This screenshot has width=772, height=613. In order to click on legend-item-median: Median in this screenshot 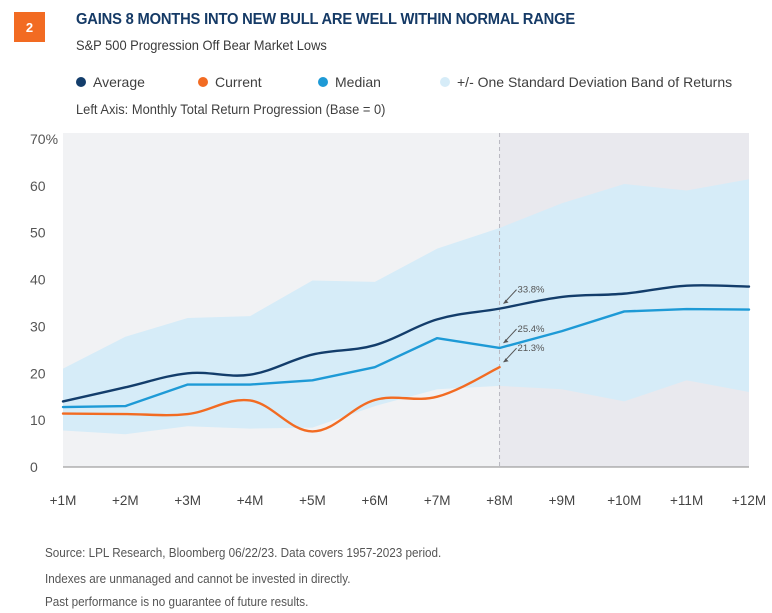, I will do `click(379, 82)`.